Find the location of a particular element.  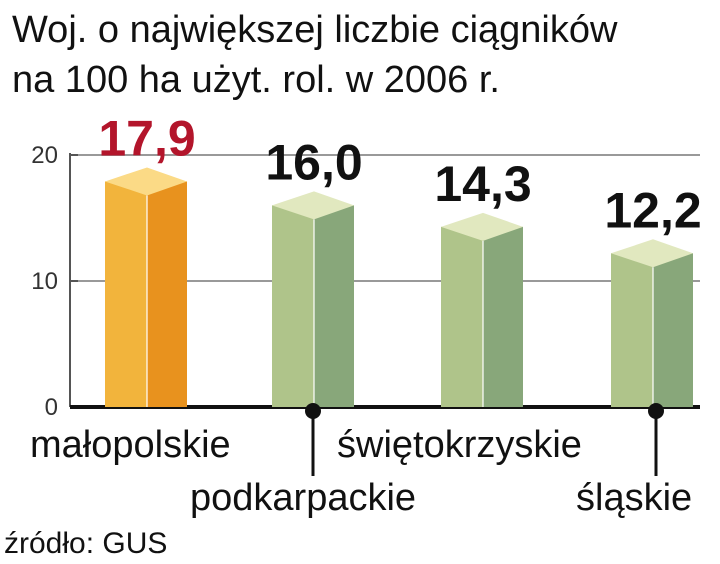

source-note: źródło: GUS is located at coordinates (85, 543).